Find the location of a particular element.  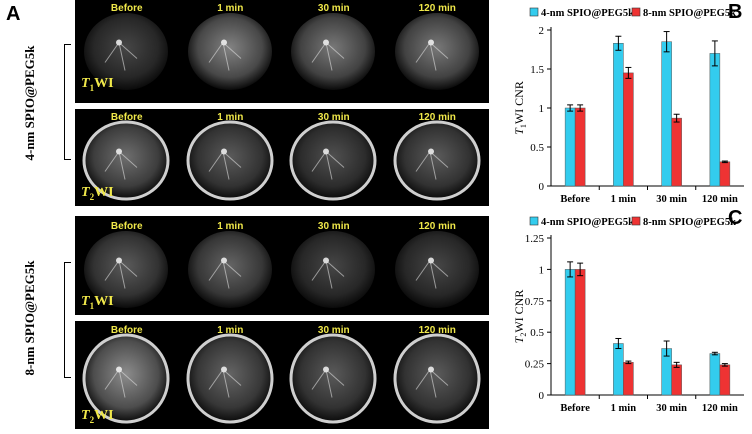

mri-image-0-0: Before T1WI is located at coordinates (127, 48).